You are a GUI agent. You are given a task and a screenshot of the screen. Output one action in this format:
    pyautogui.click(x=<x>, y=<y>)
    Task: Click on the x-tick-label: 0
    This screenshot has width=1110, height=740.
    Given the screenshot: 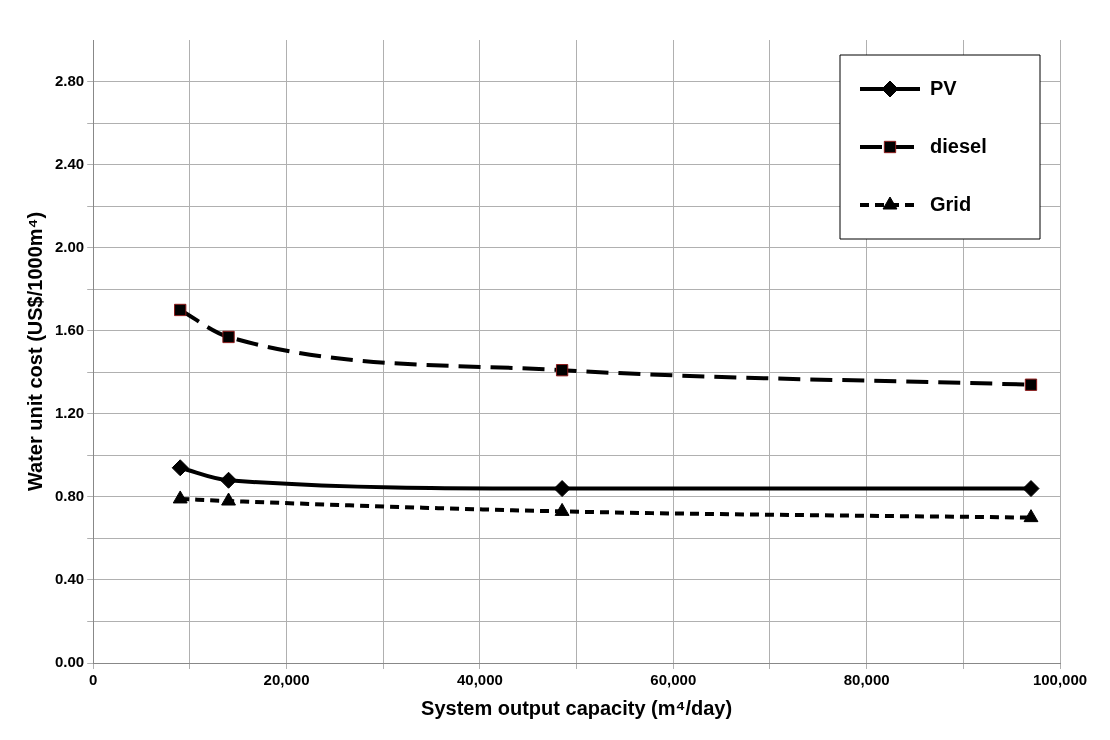 What is the action you would take?
    pyautogui.click(x=93, y=680)
    